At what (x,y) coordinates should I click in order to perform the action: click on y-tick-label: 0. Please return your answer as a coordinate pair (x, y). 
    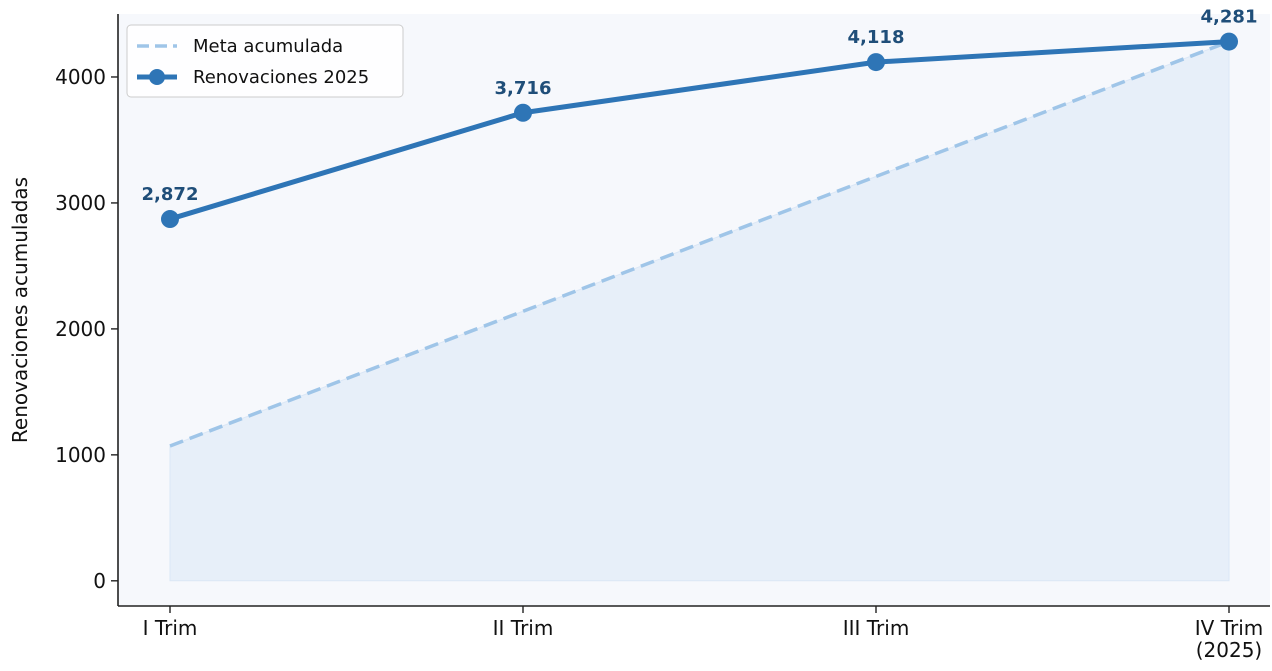
    Looking at the image, I should click on (99, 581).